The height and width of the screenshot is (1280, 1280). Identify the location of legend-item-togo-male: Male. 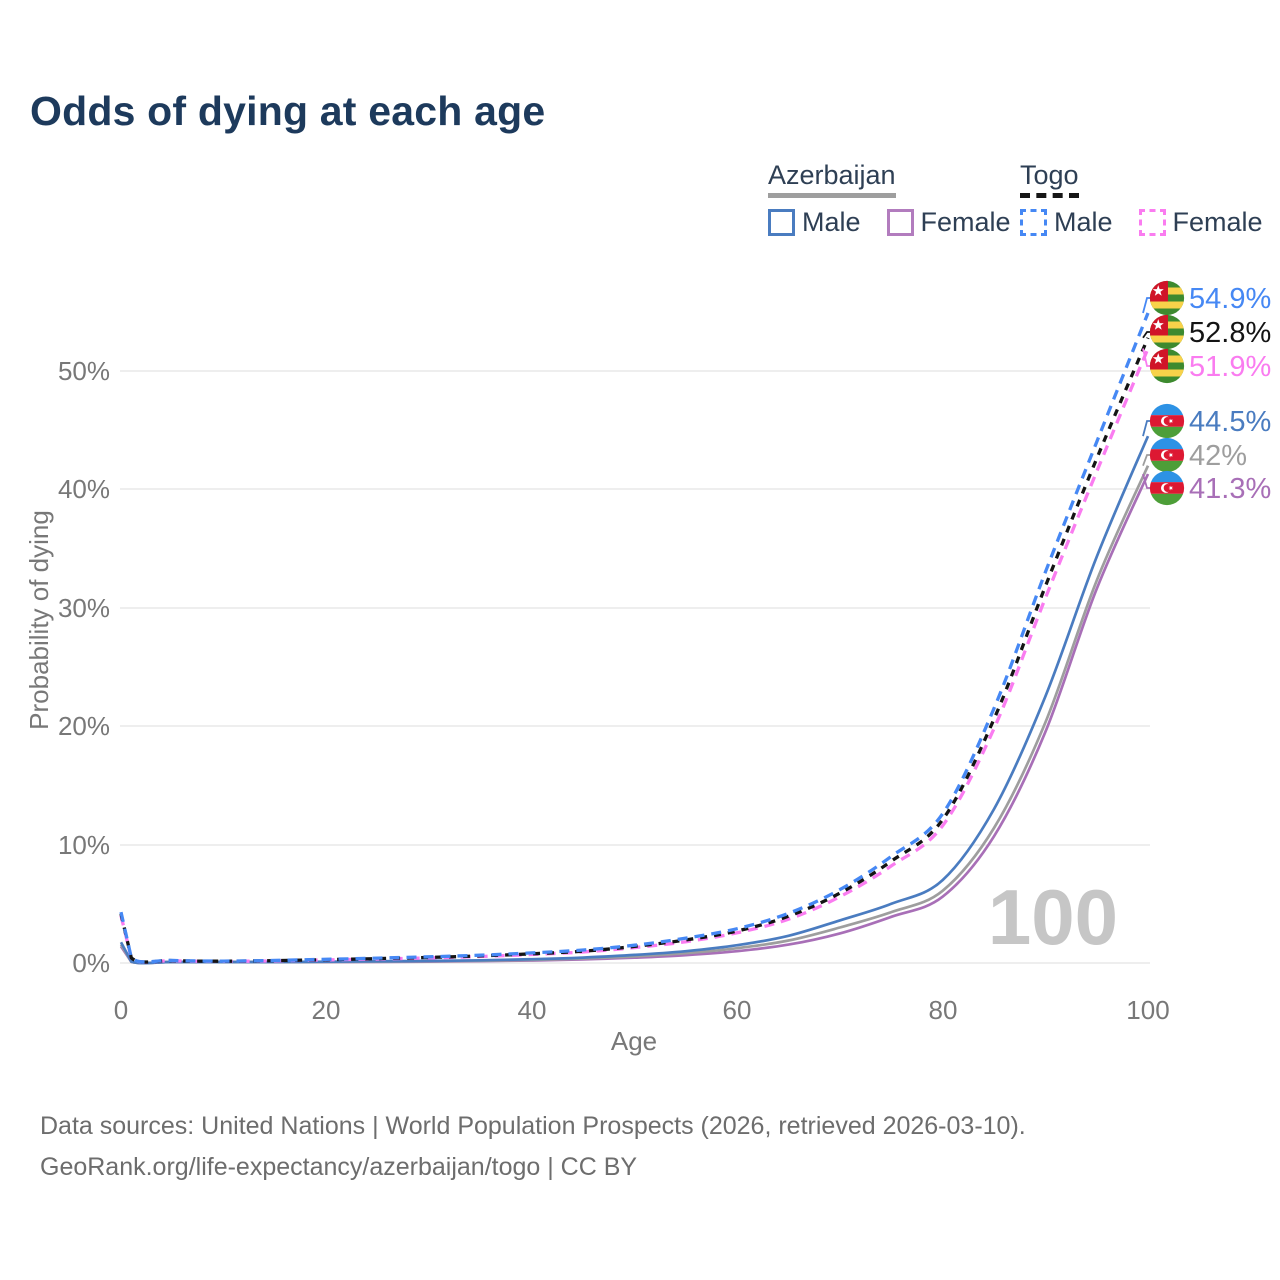
(1066, 222).